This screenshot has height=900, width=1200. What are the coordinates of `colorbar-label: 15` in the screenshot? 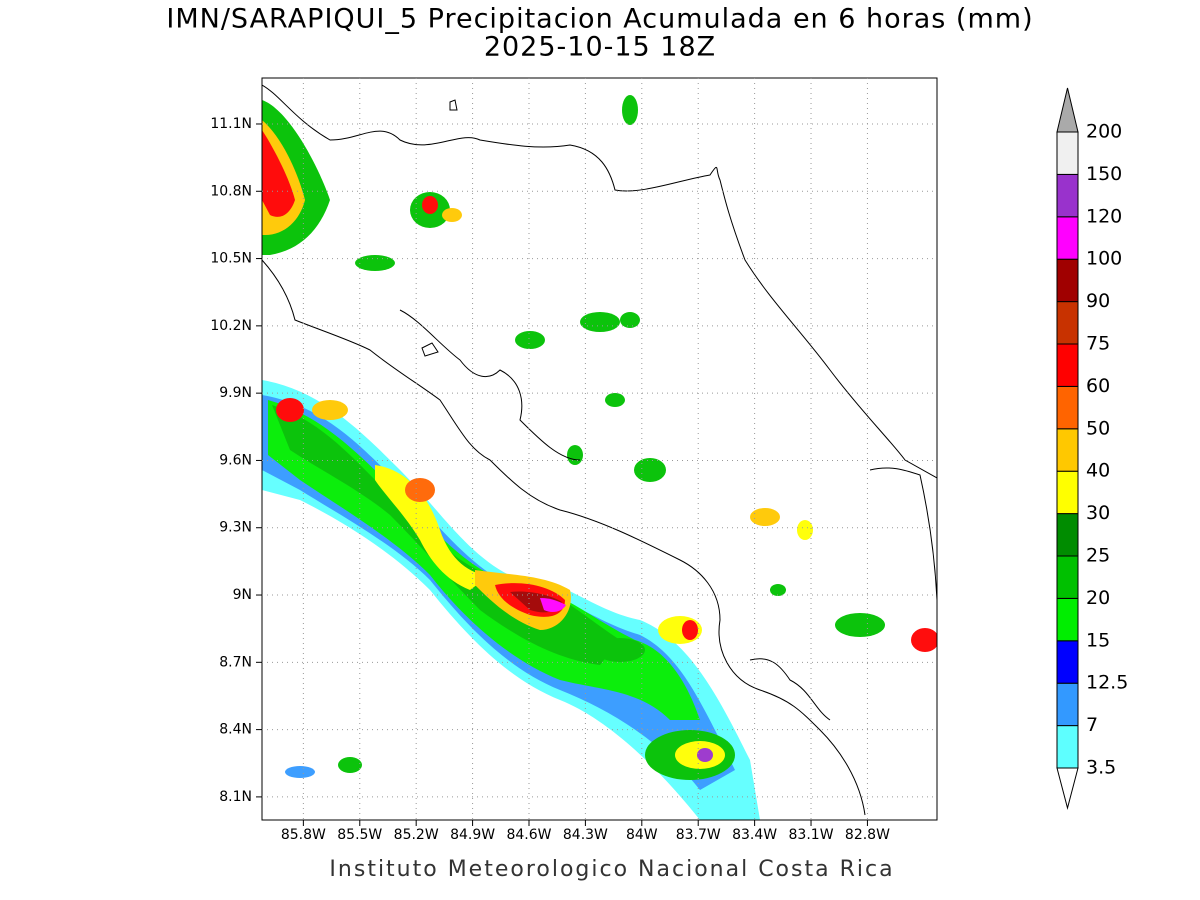 It's located at (1098, 640).